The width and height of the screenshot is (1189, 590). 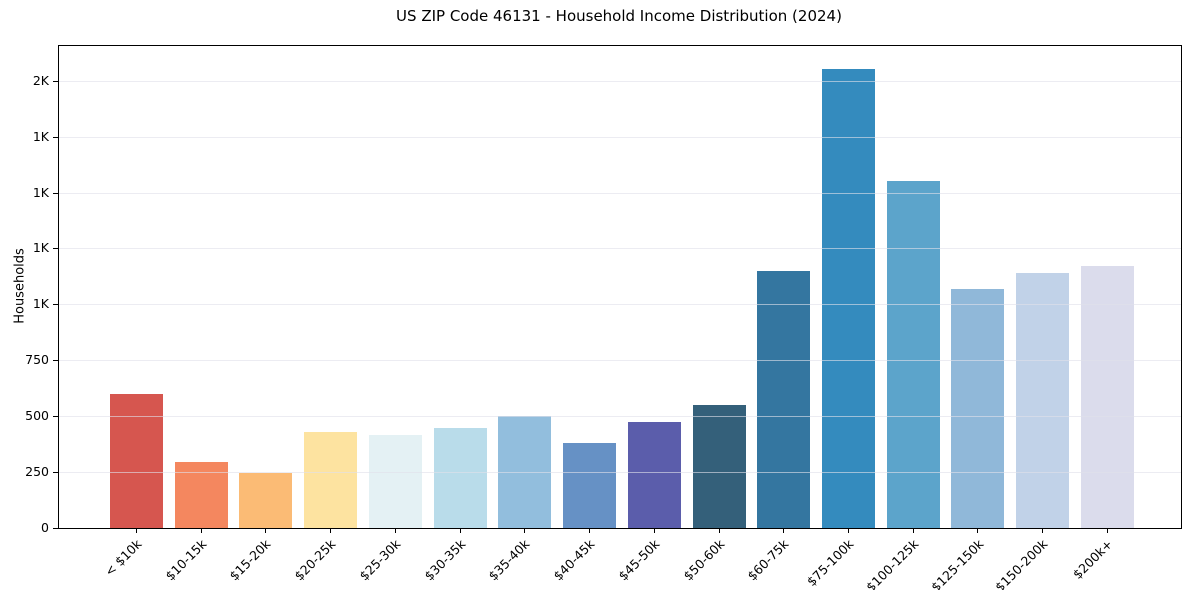 I want to click on x-tick-label: $10-15k, so click(x=186, y=560).